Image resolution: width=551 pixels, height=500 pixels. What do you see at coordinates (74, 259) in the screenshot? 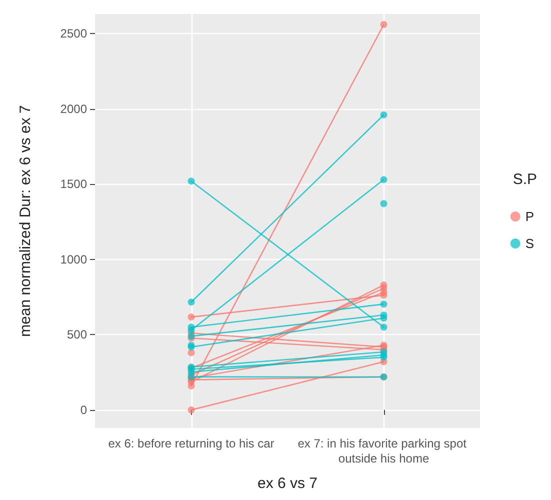
I see `y-tick-label: 1000` at bounding box center [74, 259].